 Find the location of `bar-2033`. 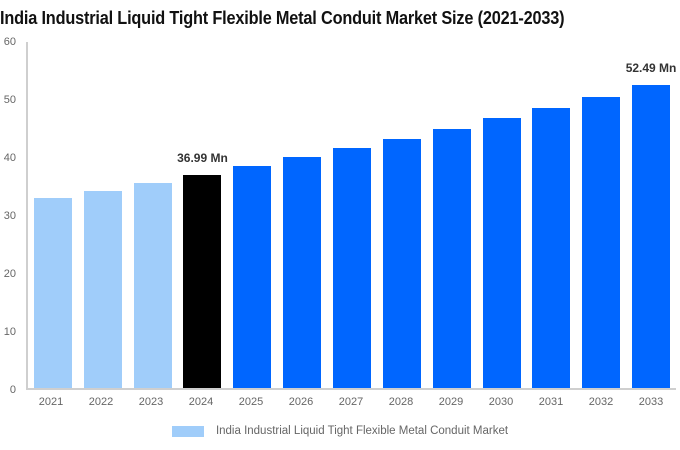

bar-2033 is located at coordinates (651, 236).